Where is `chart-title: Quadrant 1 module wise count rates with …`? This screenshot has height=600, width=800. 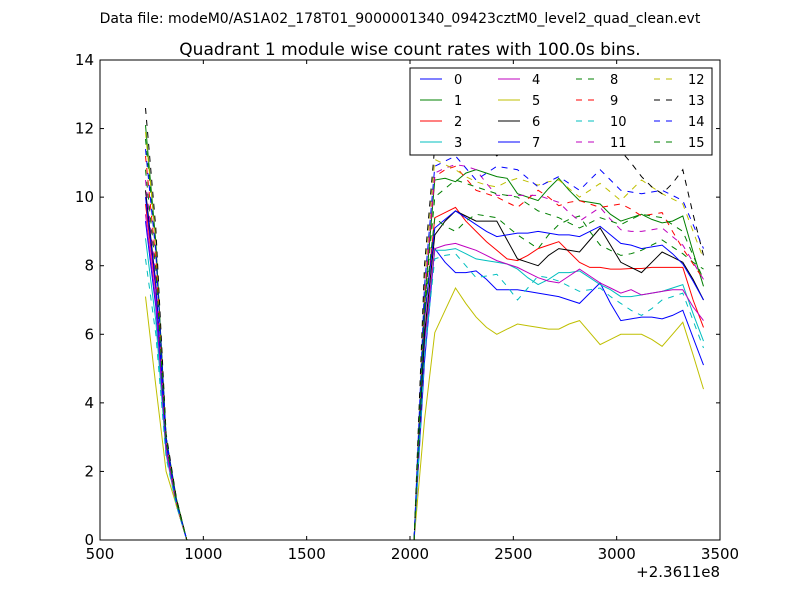 chart-title: Quadrant 1 module wise count rates with … is located at coordinates (409, 50).